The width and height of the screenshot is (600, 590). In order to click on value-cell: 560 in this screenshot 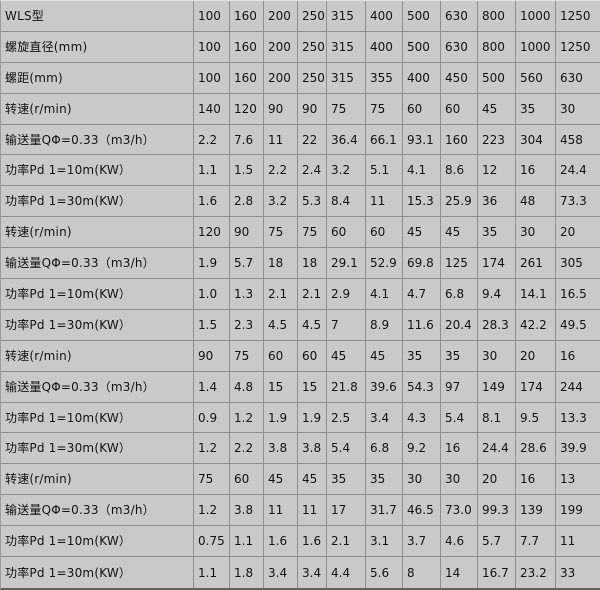, I will do `click(536, 78)`.